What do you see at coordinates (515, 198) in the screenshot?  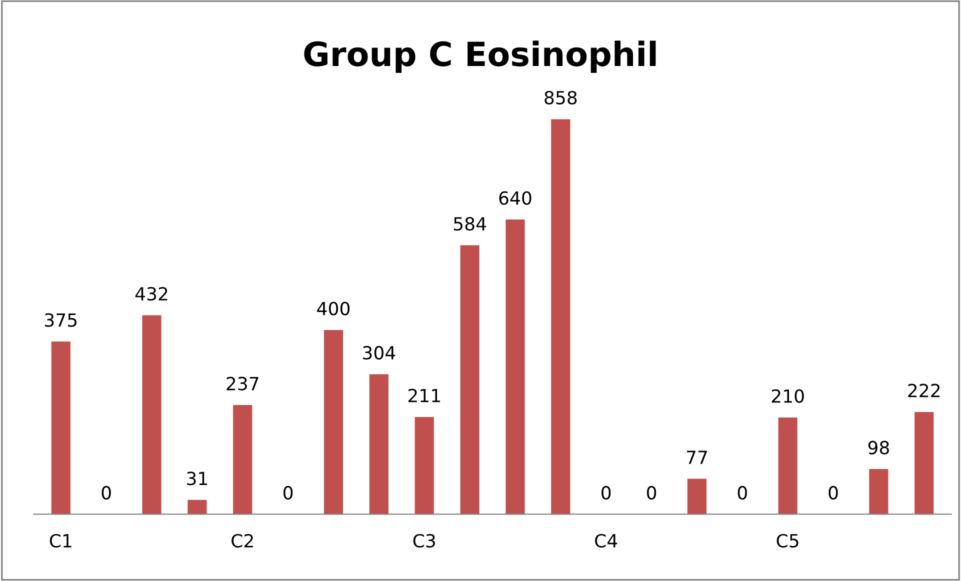 I see `data-label: 640` at bounding box center [515, 198].